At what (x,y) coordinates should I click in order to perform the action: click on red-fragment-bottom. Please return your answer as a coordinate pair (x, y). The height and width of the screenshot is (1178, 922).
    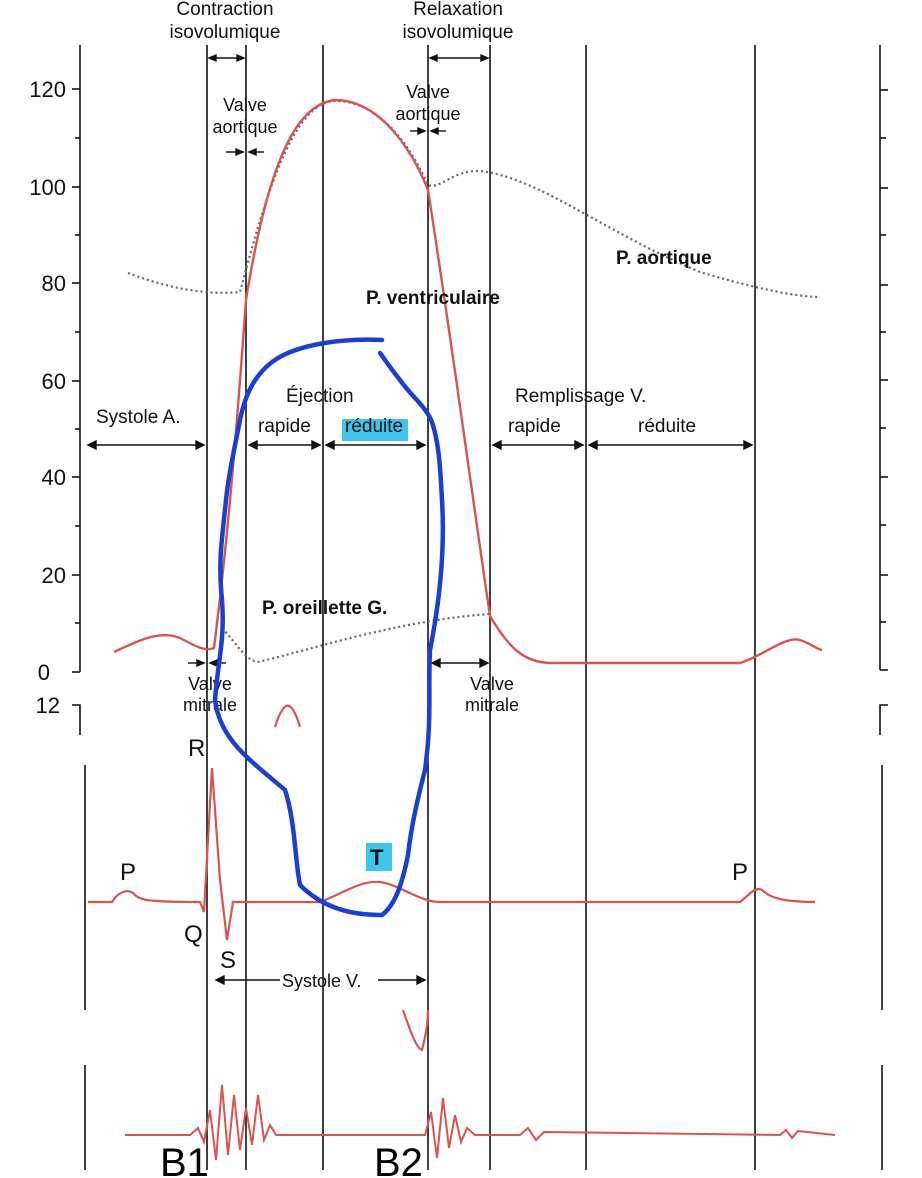
    Looking at the image, I should click on (415, 1030).